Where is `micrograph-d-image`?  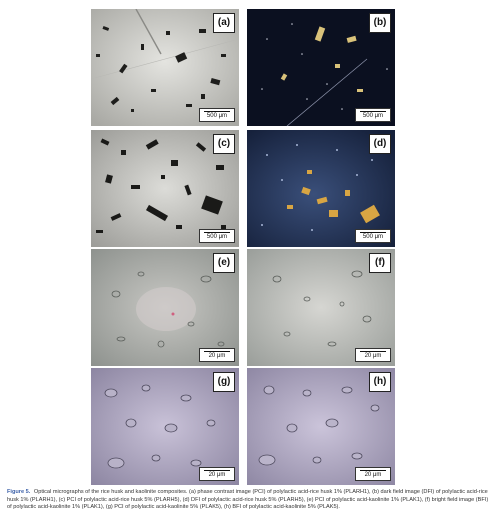 micrograph-d-image is located at coordinates (321, 188).